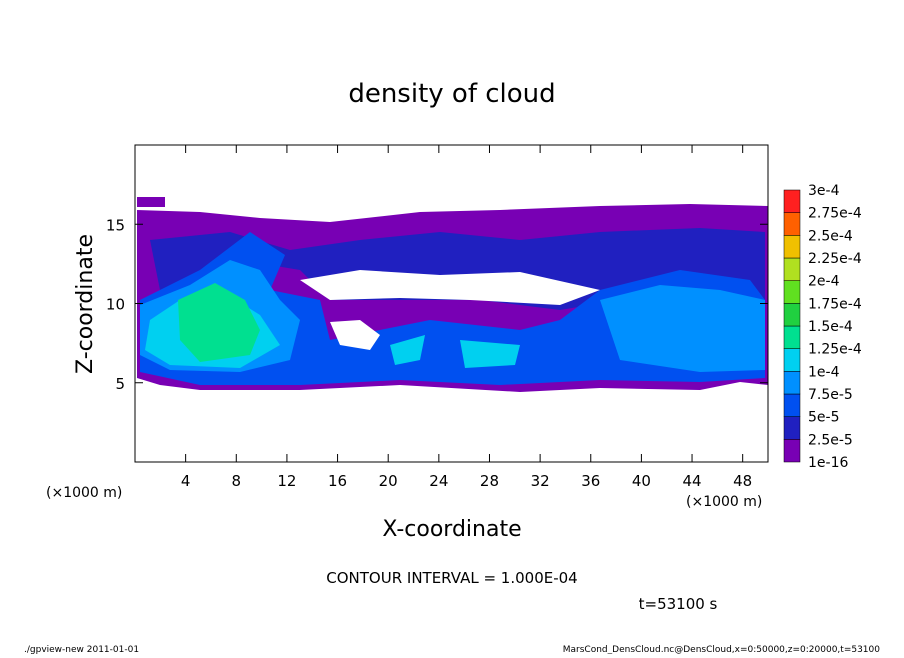  What do you see at coordinates (824, 372) in the screenshot?
I see `colorbar-label: 1e-4` at bounding box center [824, 372].